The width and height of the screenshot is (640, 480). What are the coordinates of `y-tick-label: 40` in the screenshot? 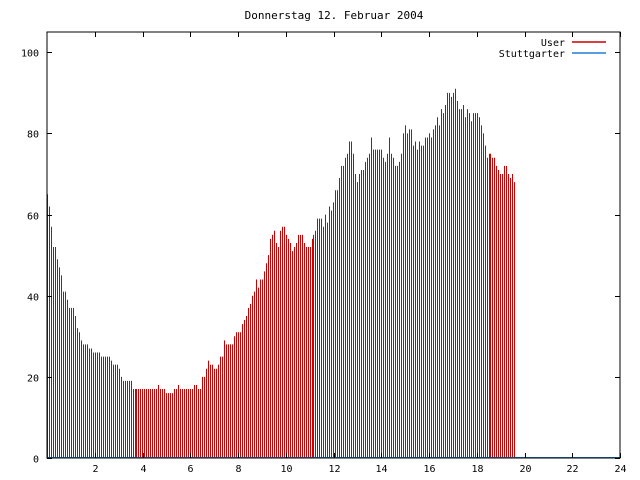 It's located at (33, 298).